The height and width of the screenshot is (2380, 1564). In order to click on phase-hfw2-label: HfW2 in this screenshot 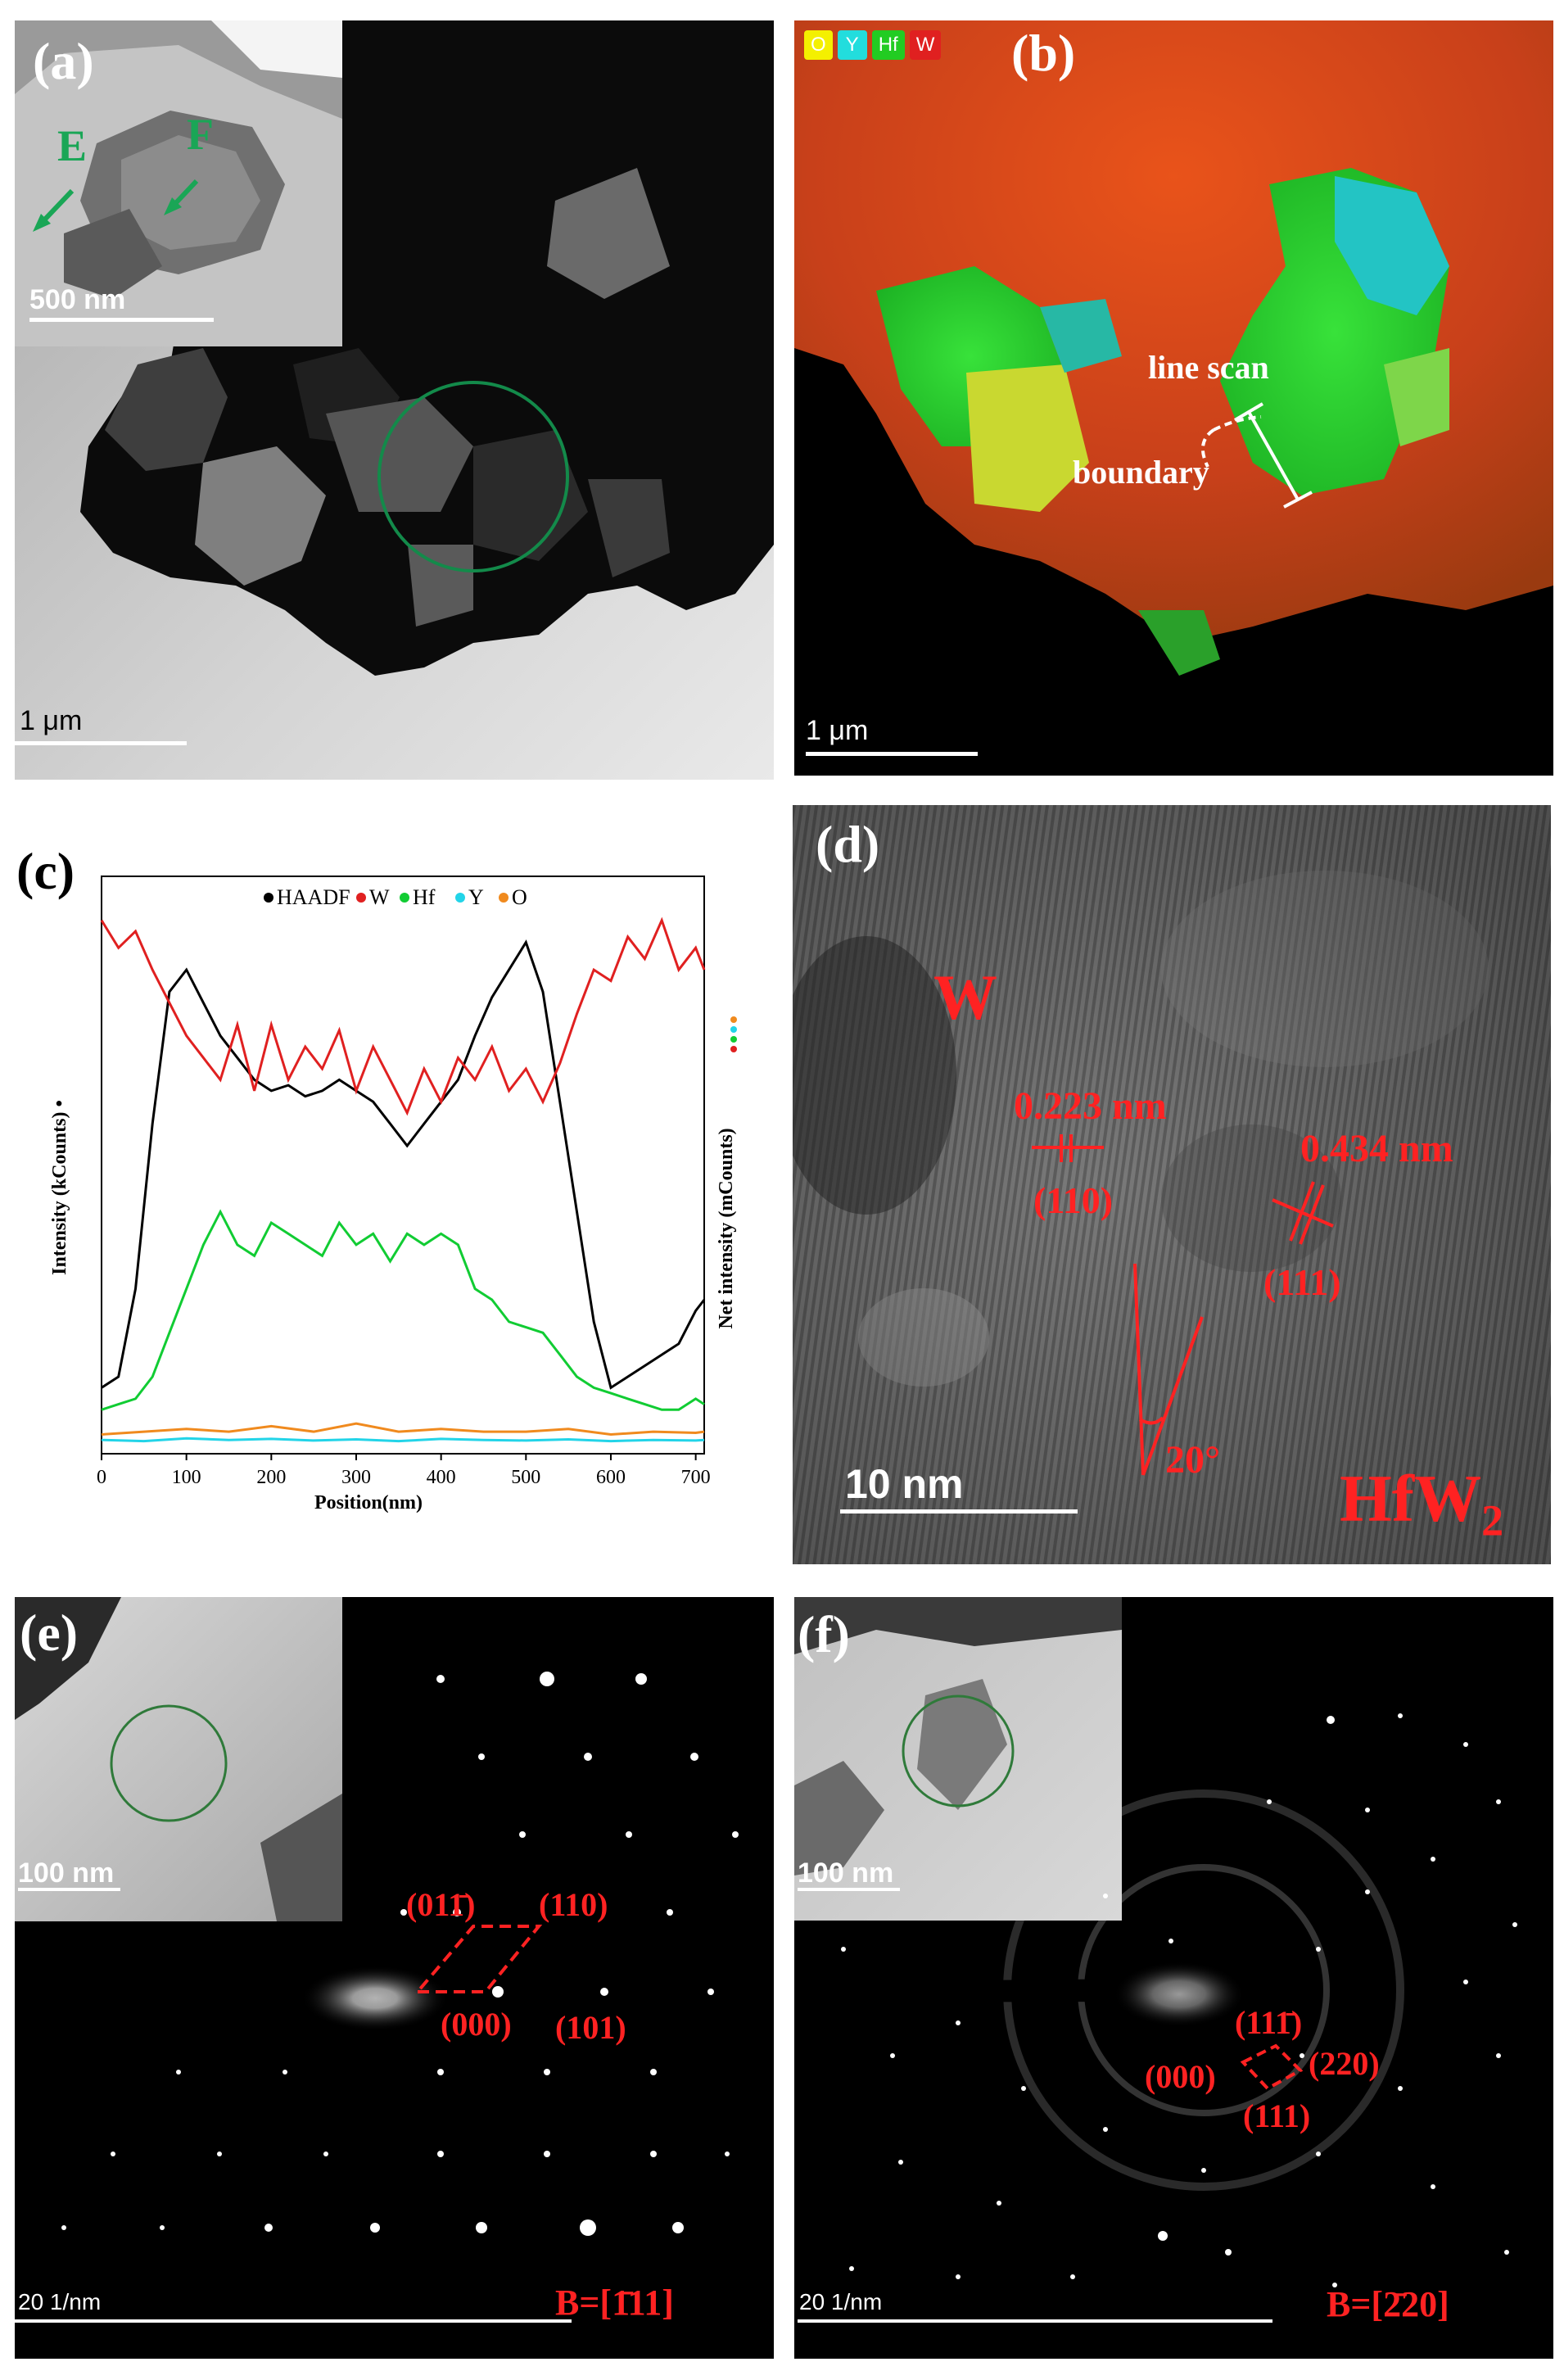, I will do `click(1421, 1502)`.